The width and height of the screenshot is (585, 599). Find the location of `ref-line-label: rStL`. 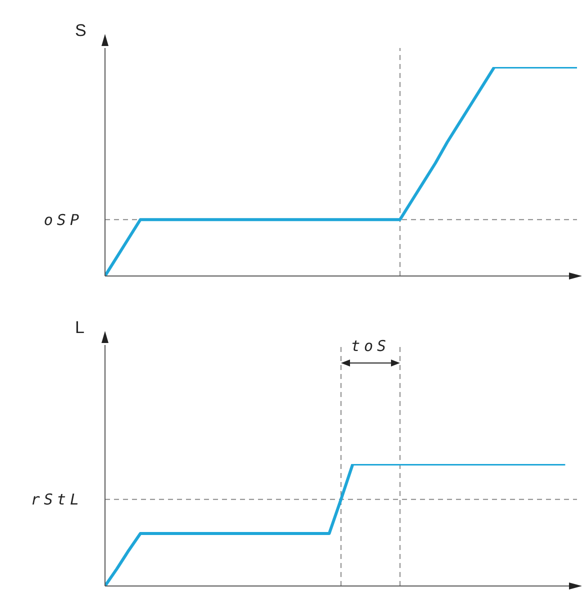

ref-line-label: rStL is located at coordinates (56, 499).